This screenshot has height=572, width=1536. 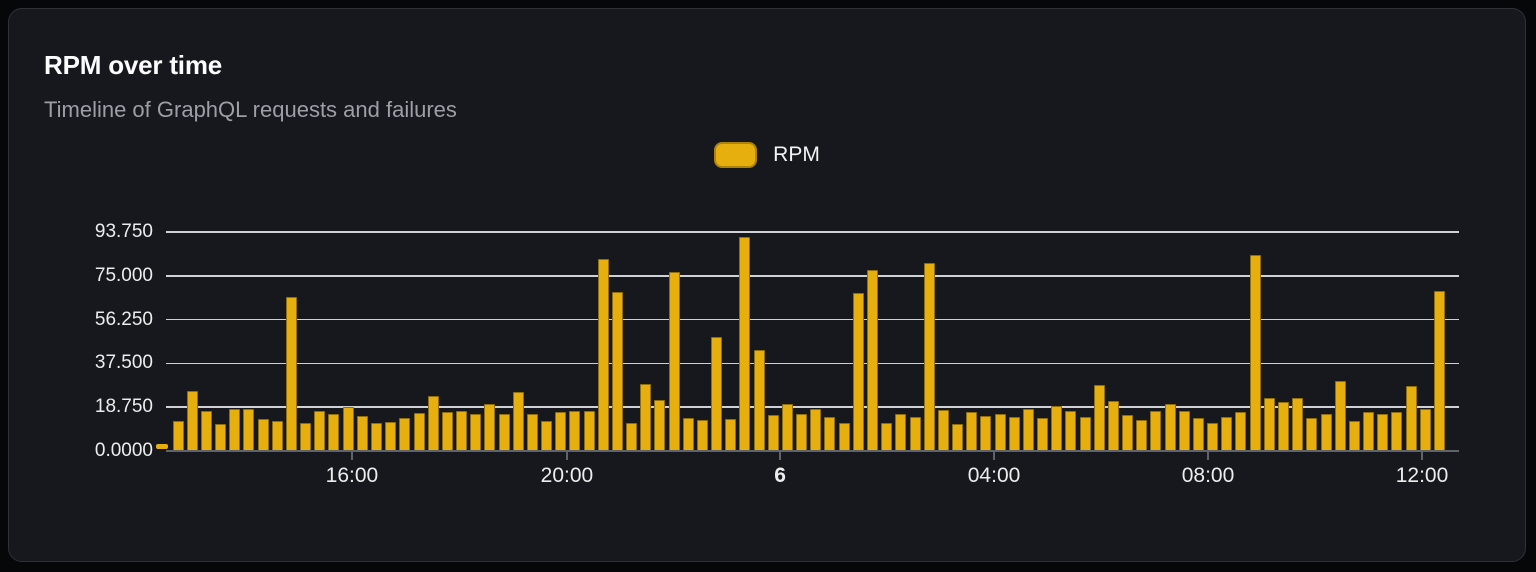 I want to click on legend-swatch-rpm, so click(x=736, y=155).